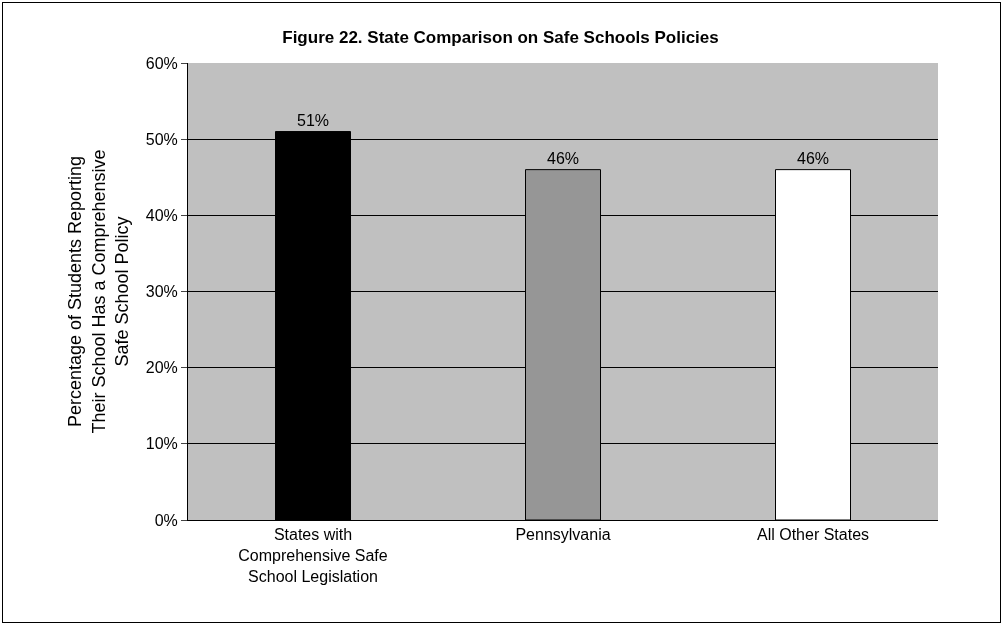  Describe the element at coordinates (161, 63) in the screenshot. I see `y-tick-label: 60%` at that location.